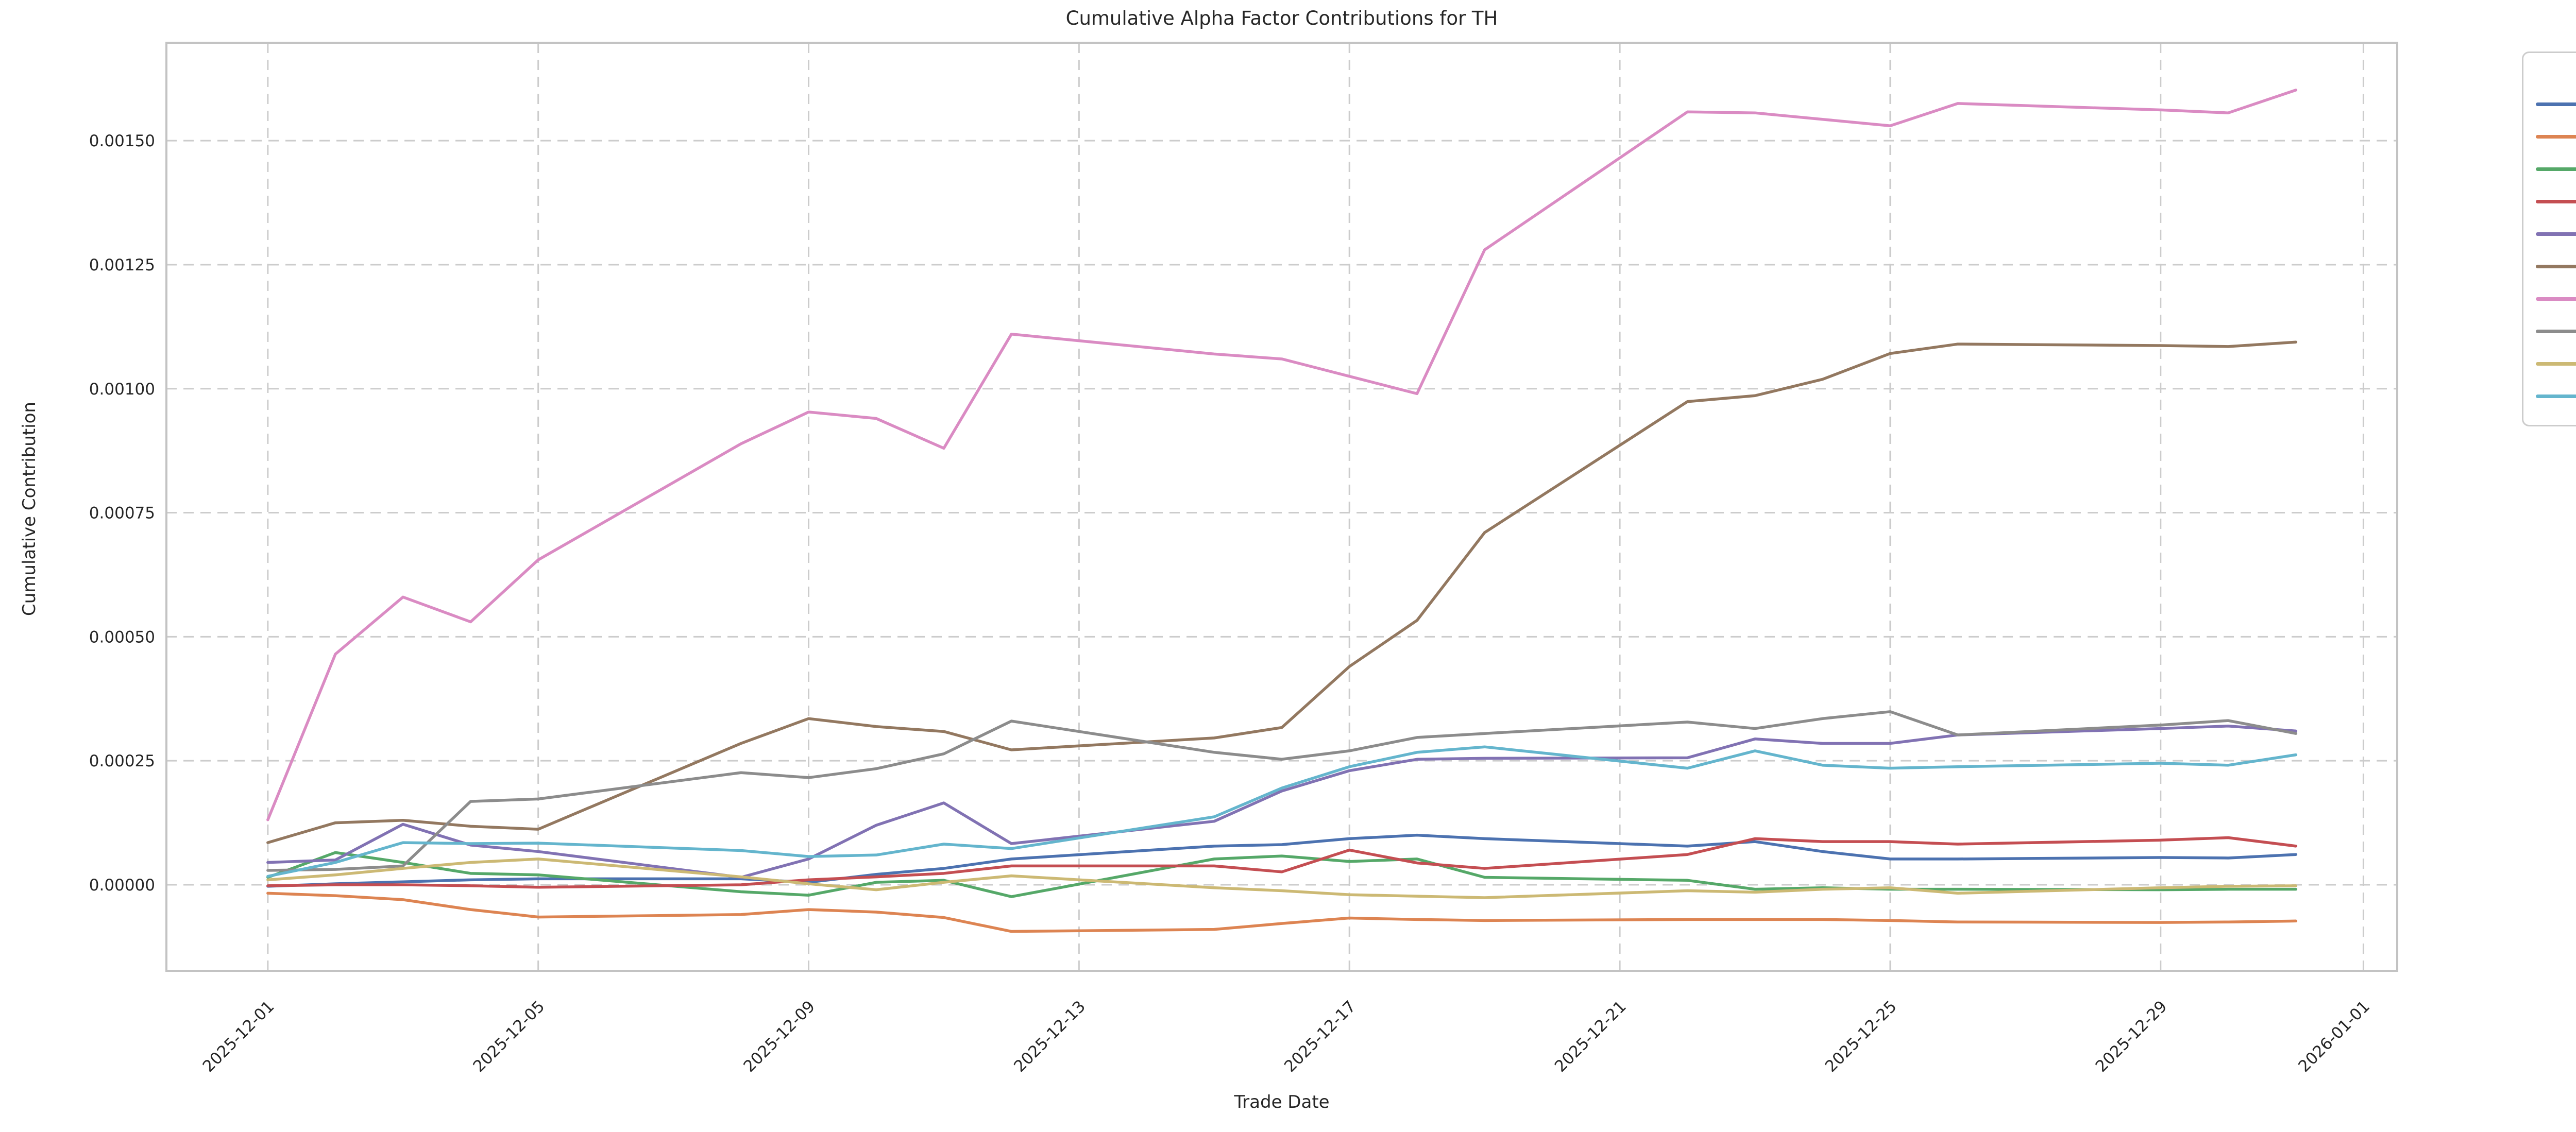 Image resolution: width=2576 pixels, height=1132 pixels. I want to click on y-tick-label: 0.00025, so click(122, 761).